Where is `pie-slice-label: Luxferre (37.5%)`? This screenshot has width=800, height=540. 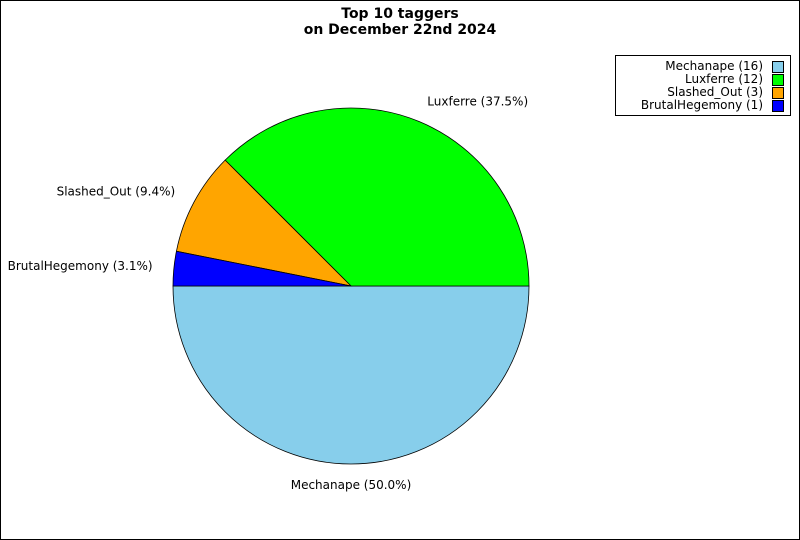
pie-slice-label: Luxferre (37.5%) is located at coordinates (477, 101).